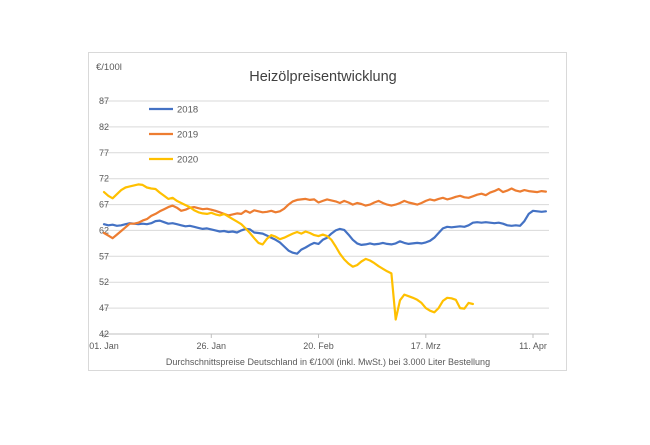 This screenshot has width=650, height=445. Describe the element at coordinates (104, 101) in the screenshot. I see `y-tick-label: 87` at that location.